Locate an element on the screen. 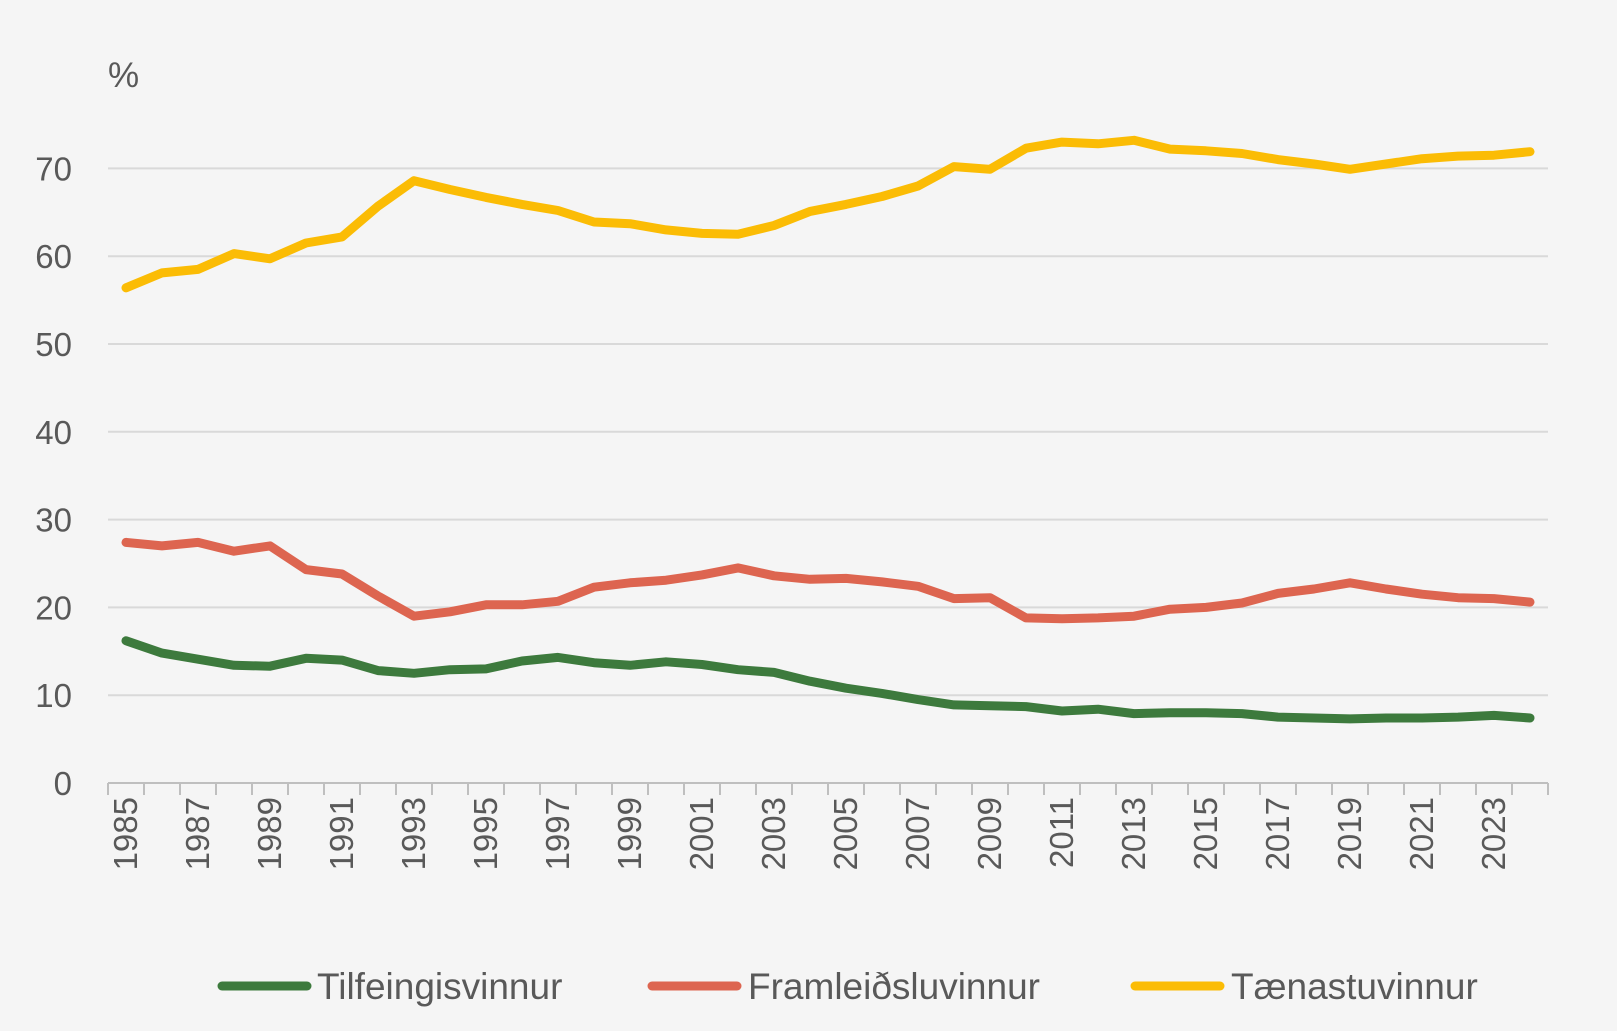 This screenshot has width=1617, height=1031. x-tick-label: 1985 is located at coordinates (125, 833).